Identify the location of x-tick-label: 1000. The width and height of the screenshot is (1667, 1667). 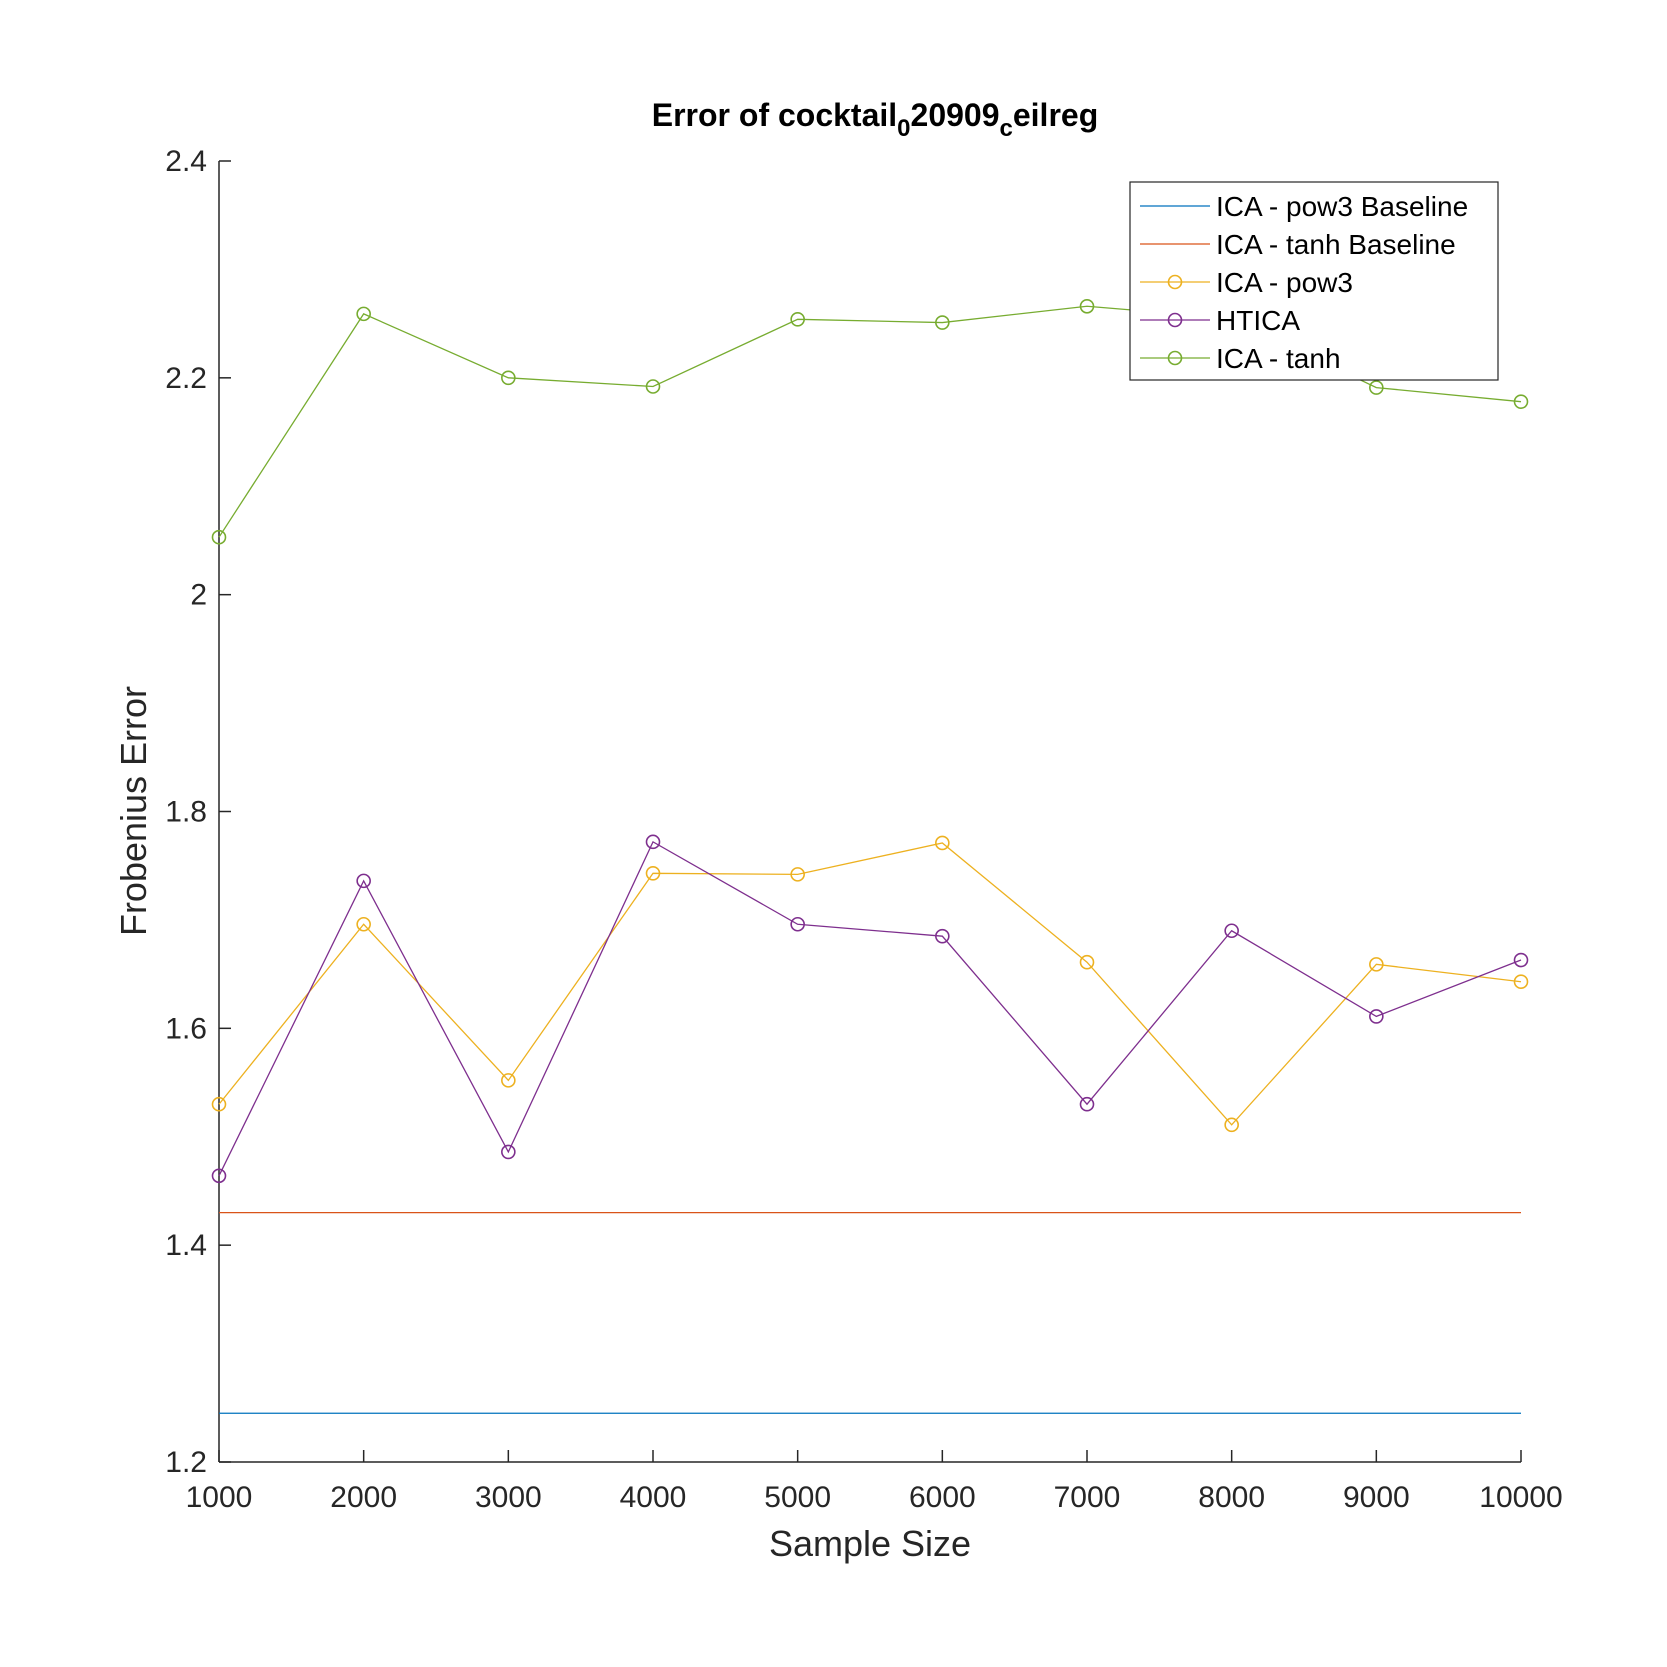
(219, 1497).